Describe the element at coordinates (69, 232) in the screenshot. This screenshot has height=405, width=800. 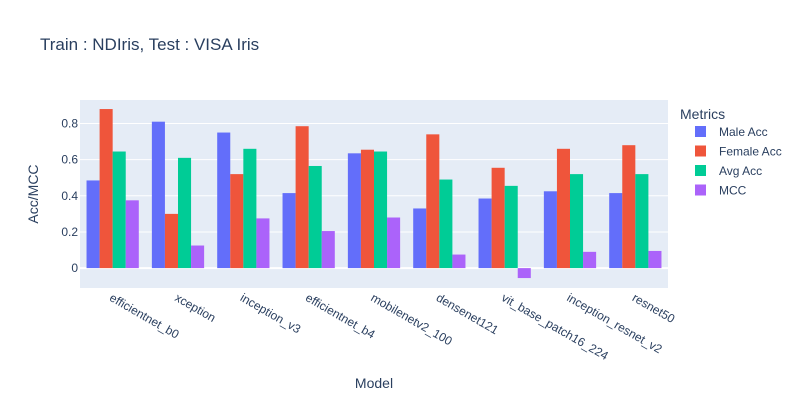
I see `y-tick-label: 0.2` at that location.